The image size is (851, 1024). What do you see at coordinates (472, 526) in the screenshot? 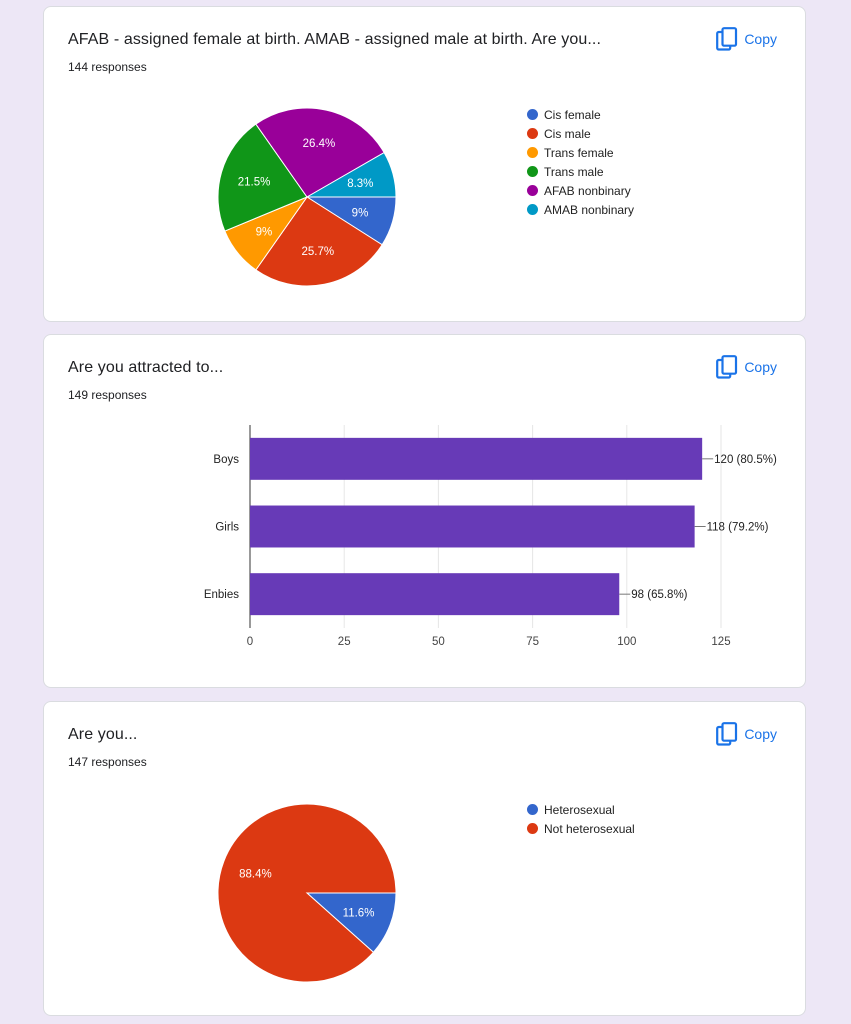
I see `bar-girls` at bounding box center [472, 526].